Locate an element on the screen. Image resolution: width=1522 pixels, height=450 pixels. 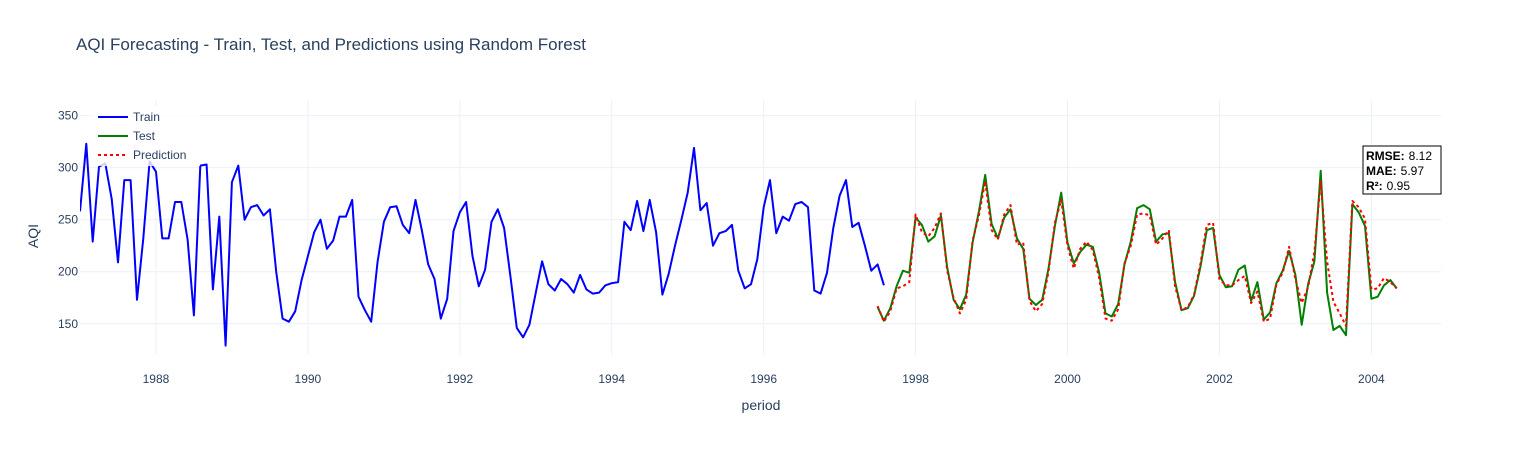
metrics-box is located at coordinates (1402, 170).